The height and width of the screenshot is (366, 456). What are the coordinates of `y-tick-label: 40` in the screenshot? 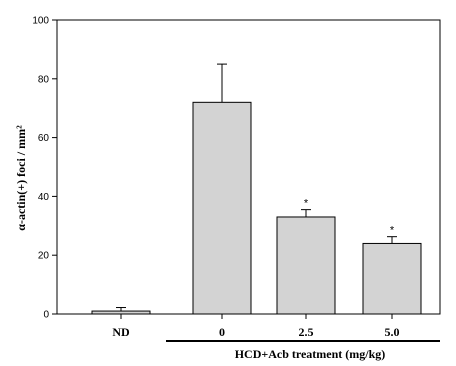 It's located at (44, 197).